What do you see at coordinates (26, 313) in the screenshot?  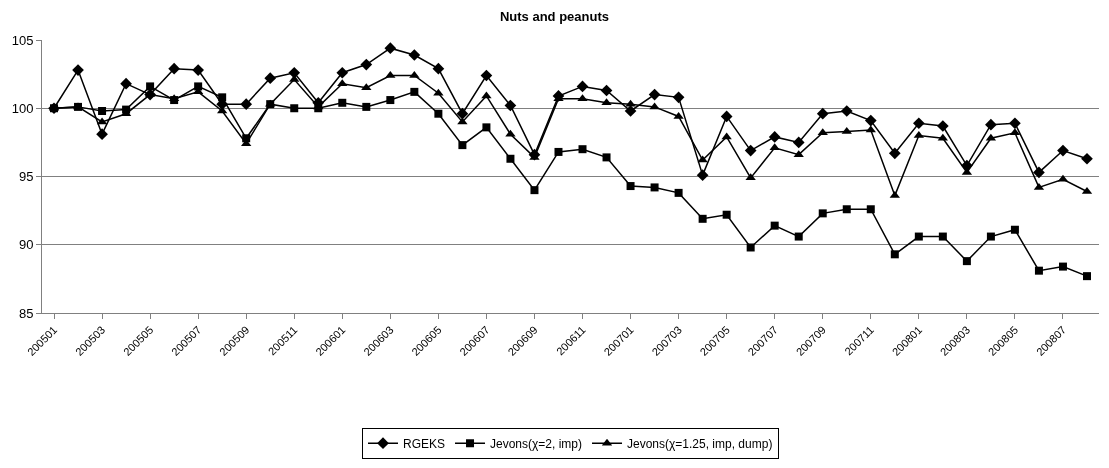 I see `y-tick-label: 85` at bounding box center [26, 313].